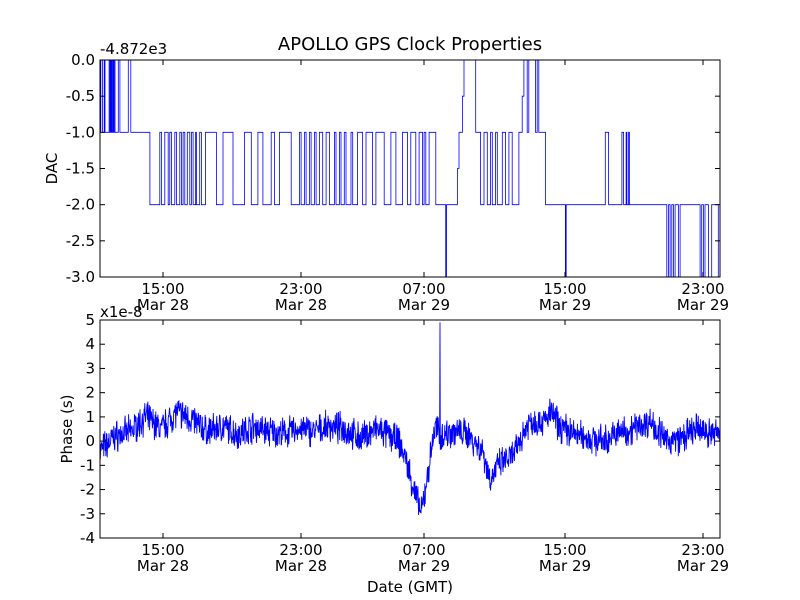  Describe the element at coordinates (87, 538) in the screenshot. I see `phase-ytick-label: -4` at that location.